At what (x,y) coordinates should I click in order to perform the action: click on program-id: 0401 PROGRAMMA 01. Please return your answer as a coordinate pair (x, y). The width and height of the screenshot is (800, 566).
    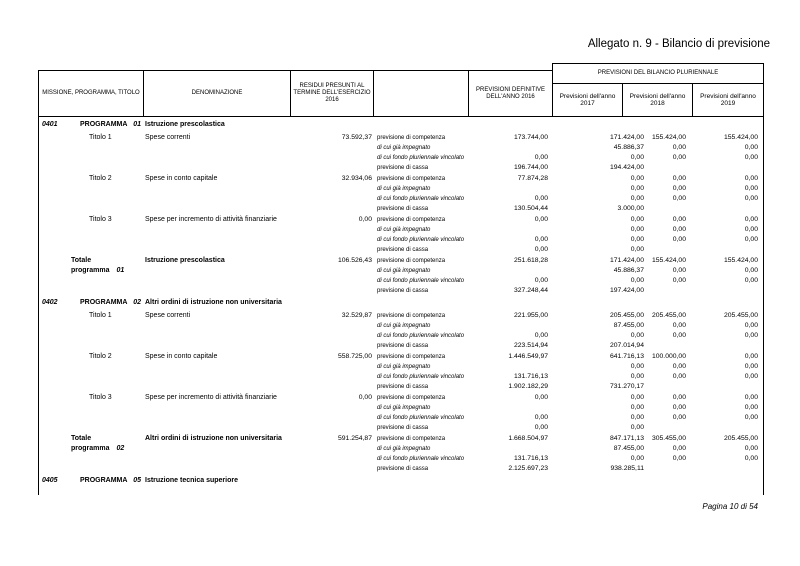
    Looking at the image, I should click on (92, 126).